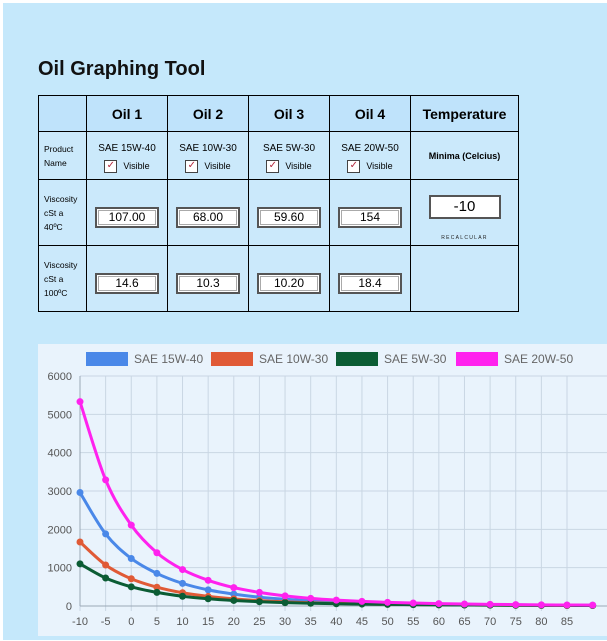 This screenshot has width=607, height=641. I want to click on visc40-cell-4: 154, so click(370, 212).